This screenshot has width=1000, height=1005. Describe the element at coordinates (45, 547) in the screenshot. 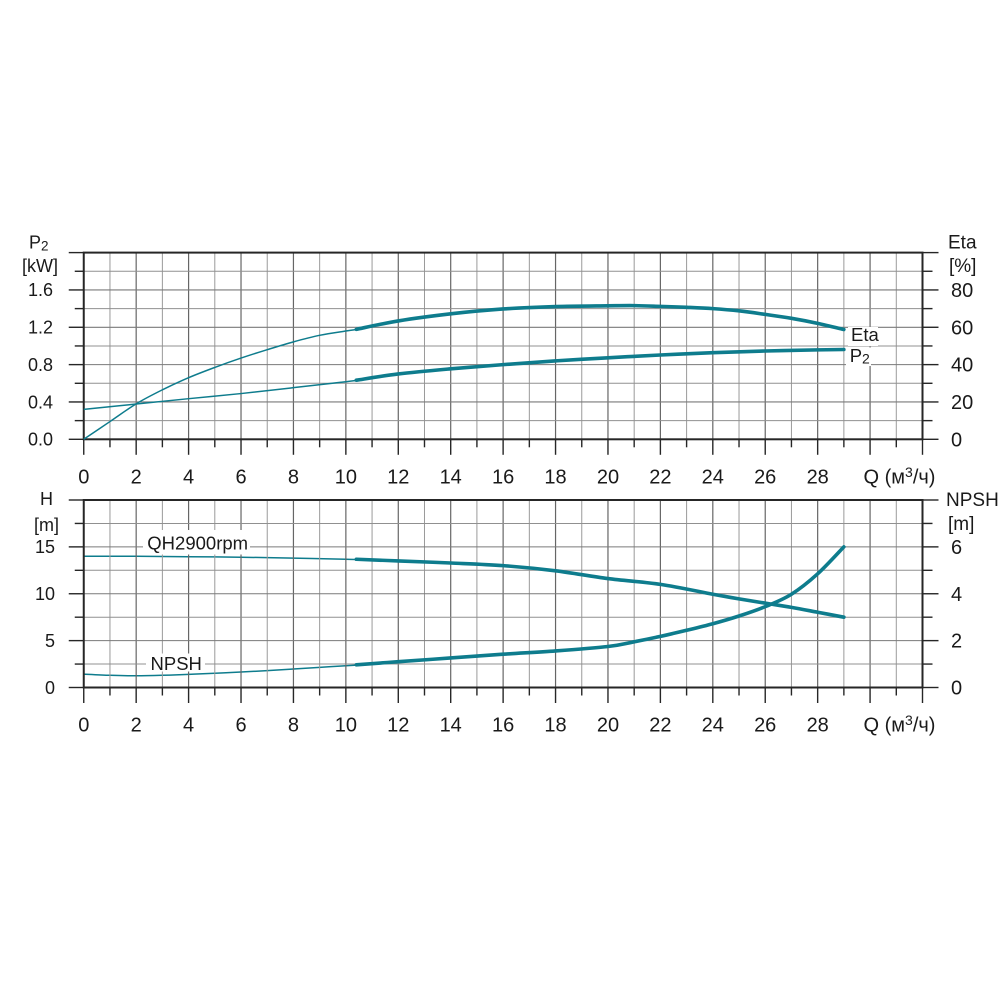

I see `svg-text: 15` at that location.